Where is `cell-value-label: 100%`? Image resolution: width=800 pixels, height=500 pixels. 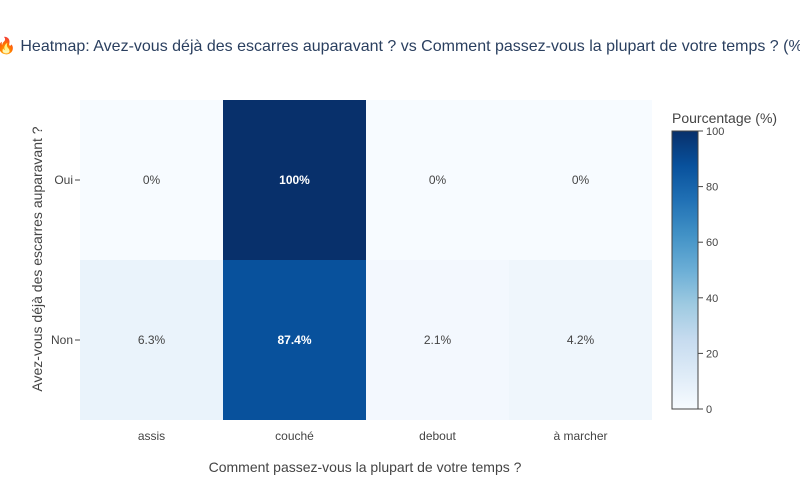
cell-value-label: 100% is located at coordinates (294, 180).